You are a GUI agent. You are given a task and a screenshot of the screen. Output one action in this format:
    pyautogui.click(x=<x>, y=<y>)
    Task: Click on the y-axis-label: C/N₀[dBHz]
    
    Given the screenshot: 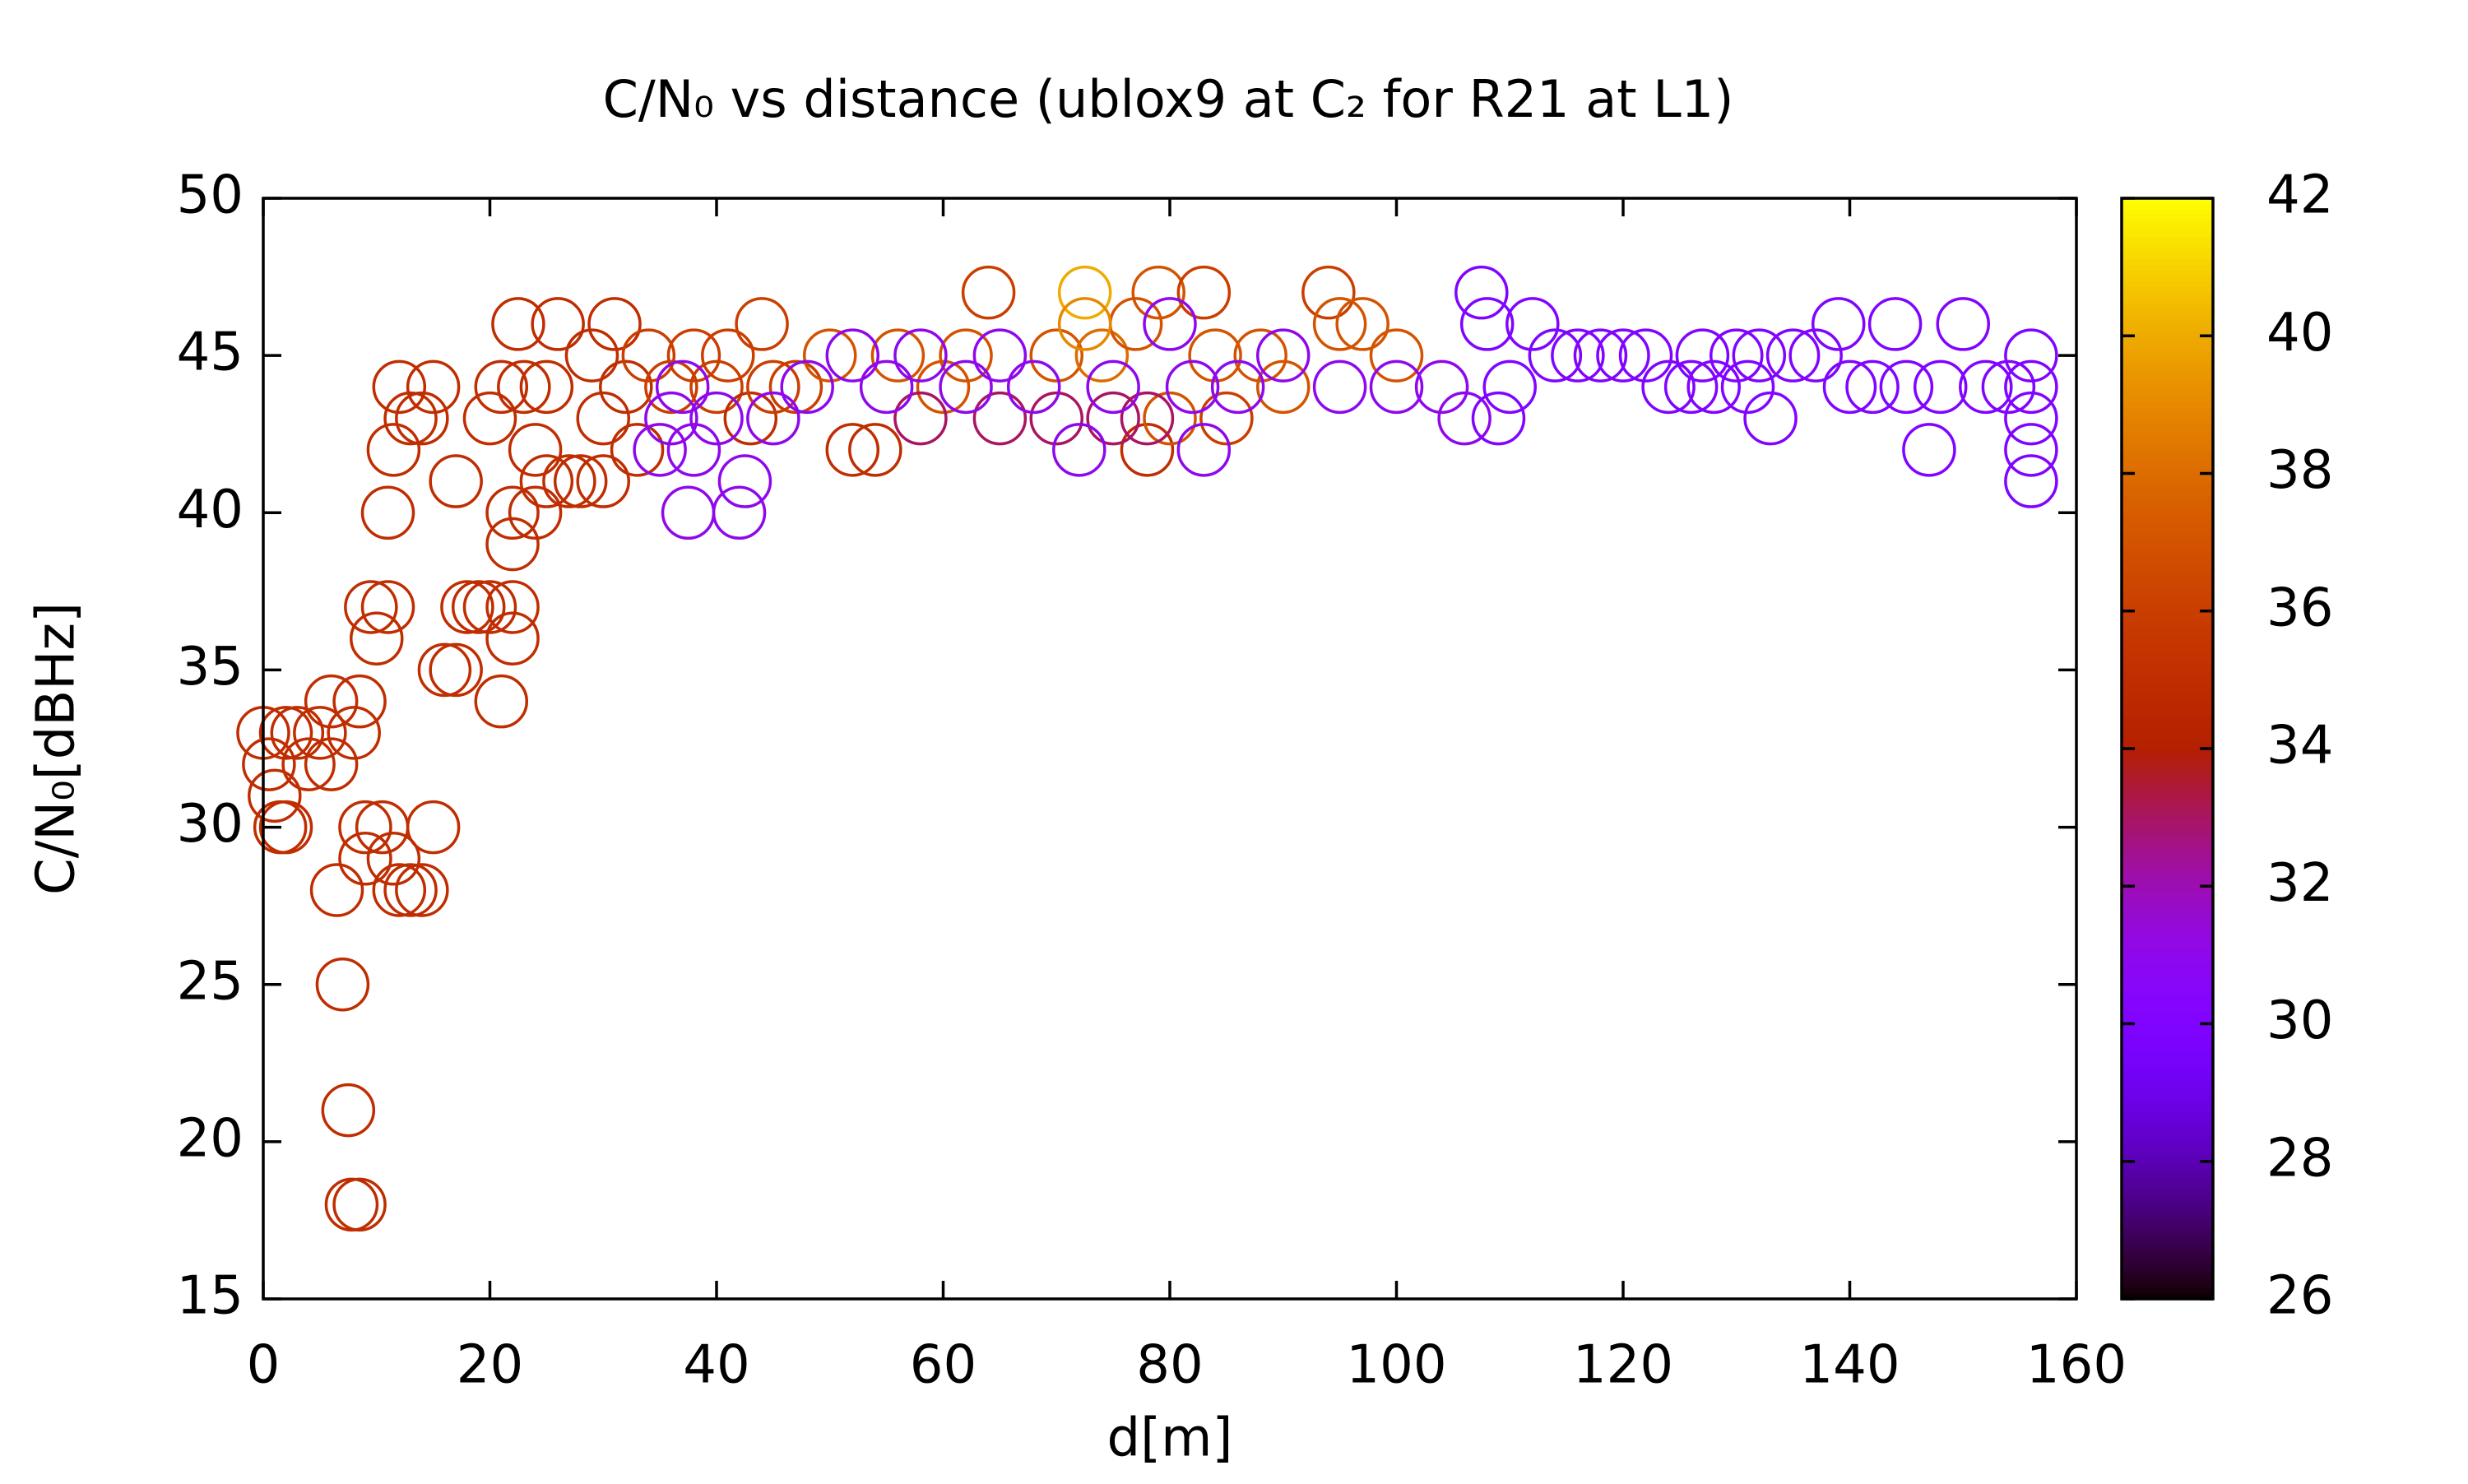 What is the action you would take?
    pyautogui.click(x=56, y=748)
    